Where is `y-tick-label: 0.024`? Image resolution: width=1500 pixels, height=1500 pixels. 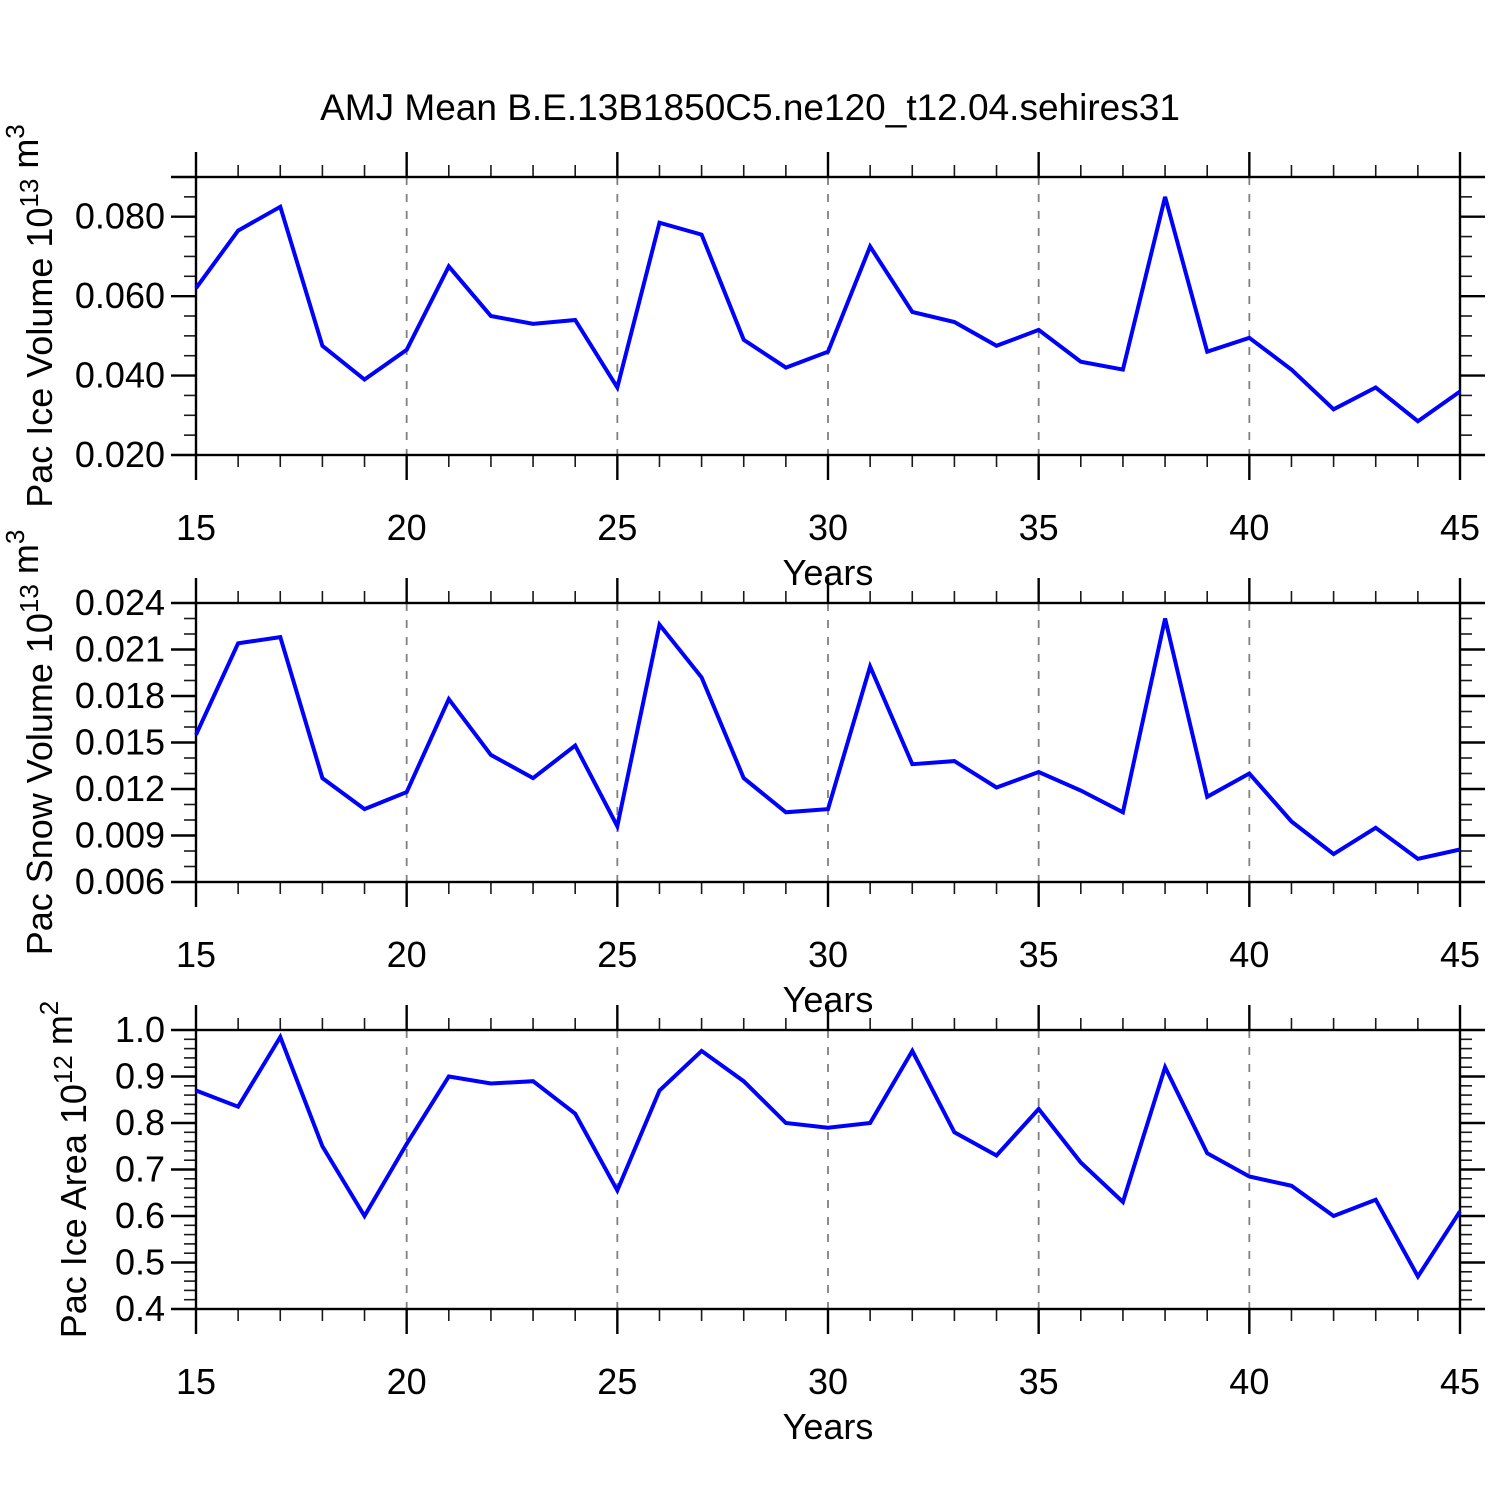 y-tick-label: 0.024 is located at coordinates (120, 602).